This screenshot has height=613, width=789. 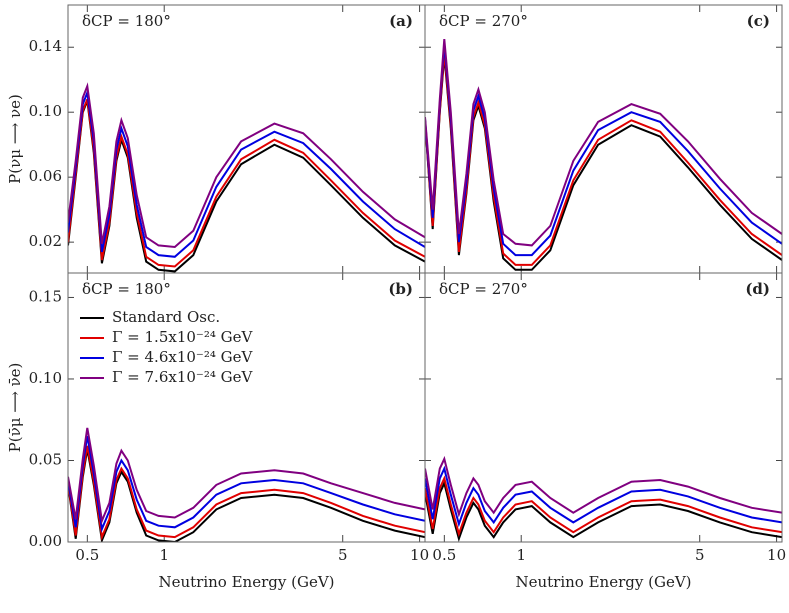 What do you see at coordinates (45, 46) in the screenshot?
I see `y-tick-label: 0.14` at bounding box center [45, 46].